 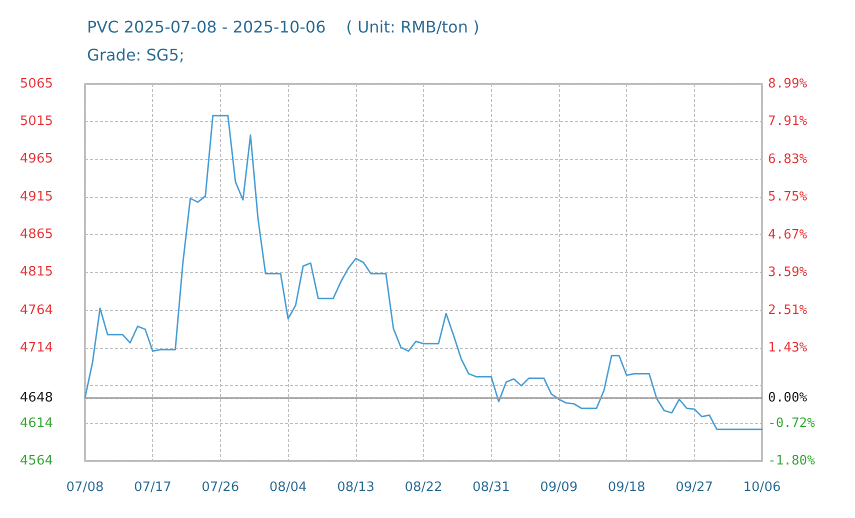 I want to click on chart-title: PVC 2025-07-08 - 2025-10-06 ( Unit: RMB/ton ), so click(x=283, y=27).